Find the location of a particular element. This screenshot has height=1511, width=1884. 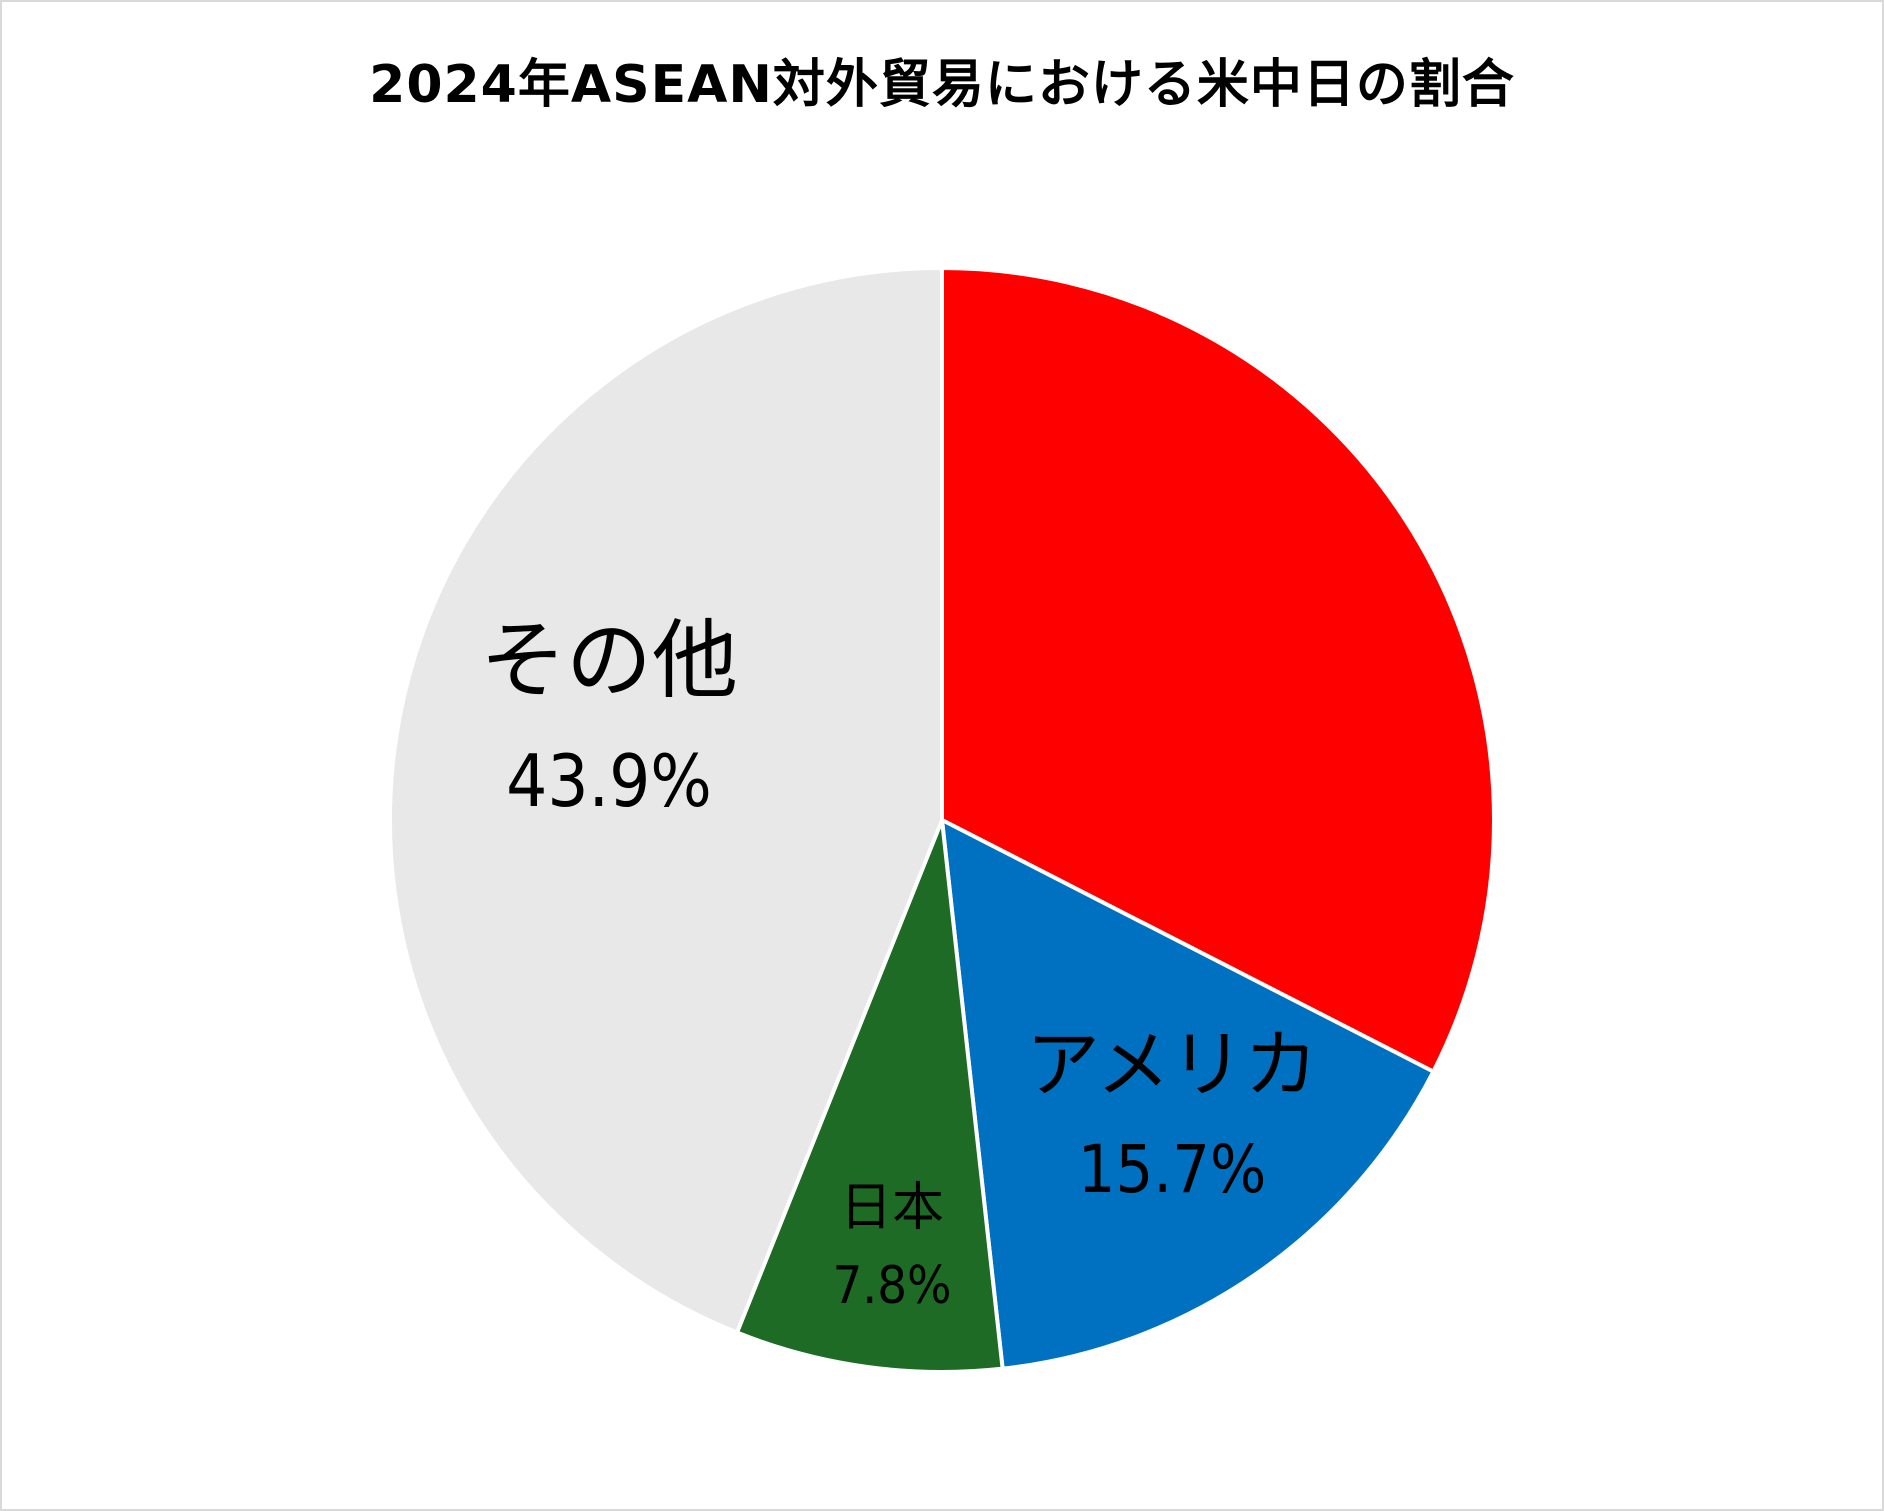

slice-label: その他 is located at coordinates (609, 661).